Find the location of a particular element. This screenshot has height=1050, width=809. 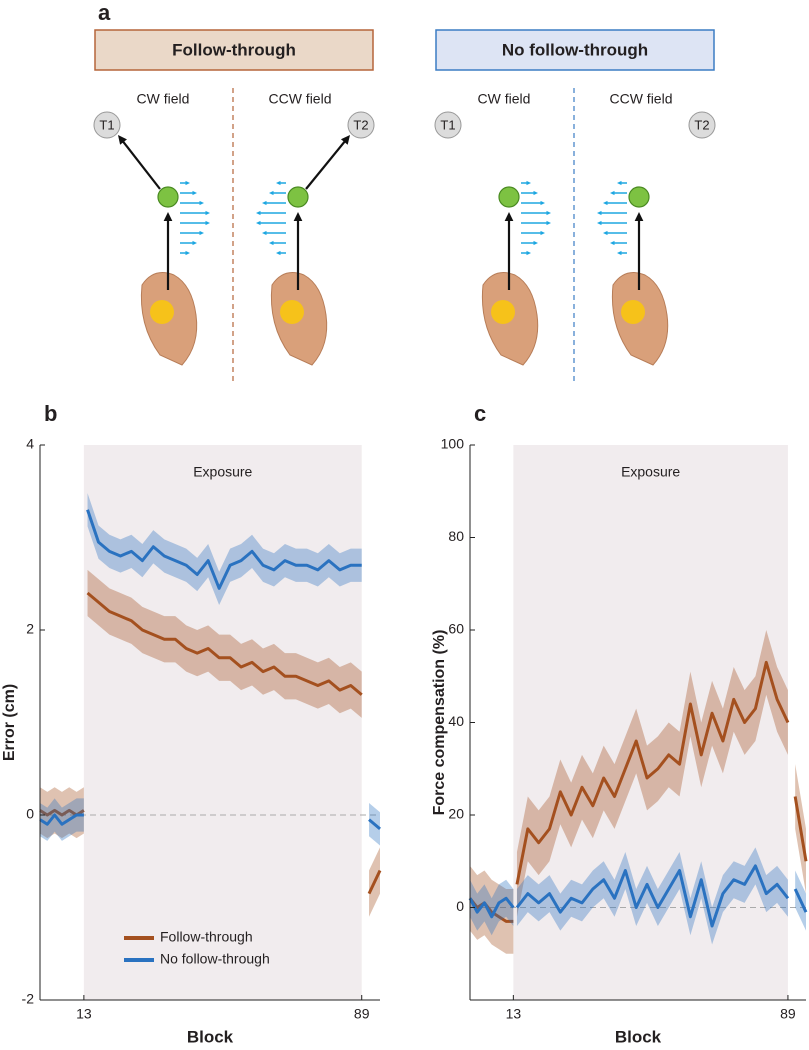

y-tick-label: -2 is located at coordinates (28, 999).